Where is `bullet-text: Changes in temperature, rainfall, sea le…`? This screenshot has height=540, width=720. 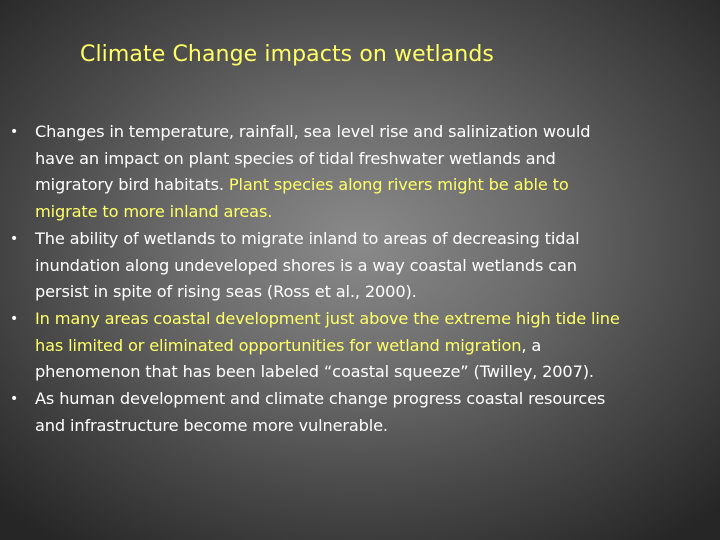 bullet-text: Changes in temperature, rainfall, sea le… is located at coordinates (313, 131).